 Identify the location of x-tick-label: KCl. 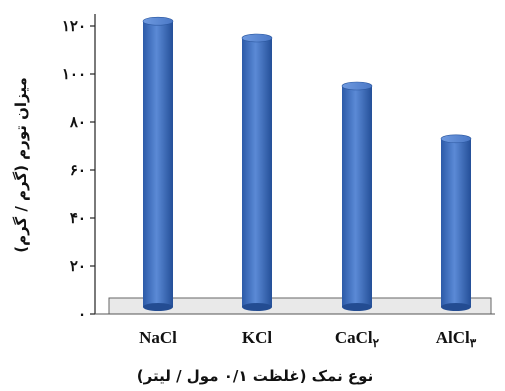
(257, 337).